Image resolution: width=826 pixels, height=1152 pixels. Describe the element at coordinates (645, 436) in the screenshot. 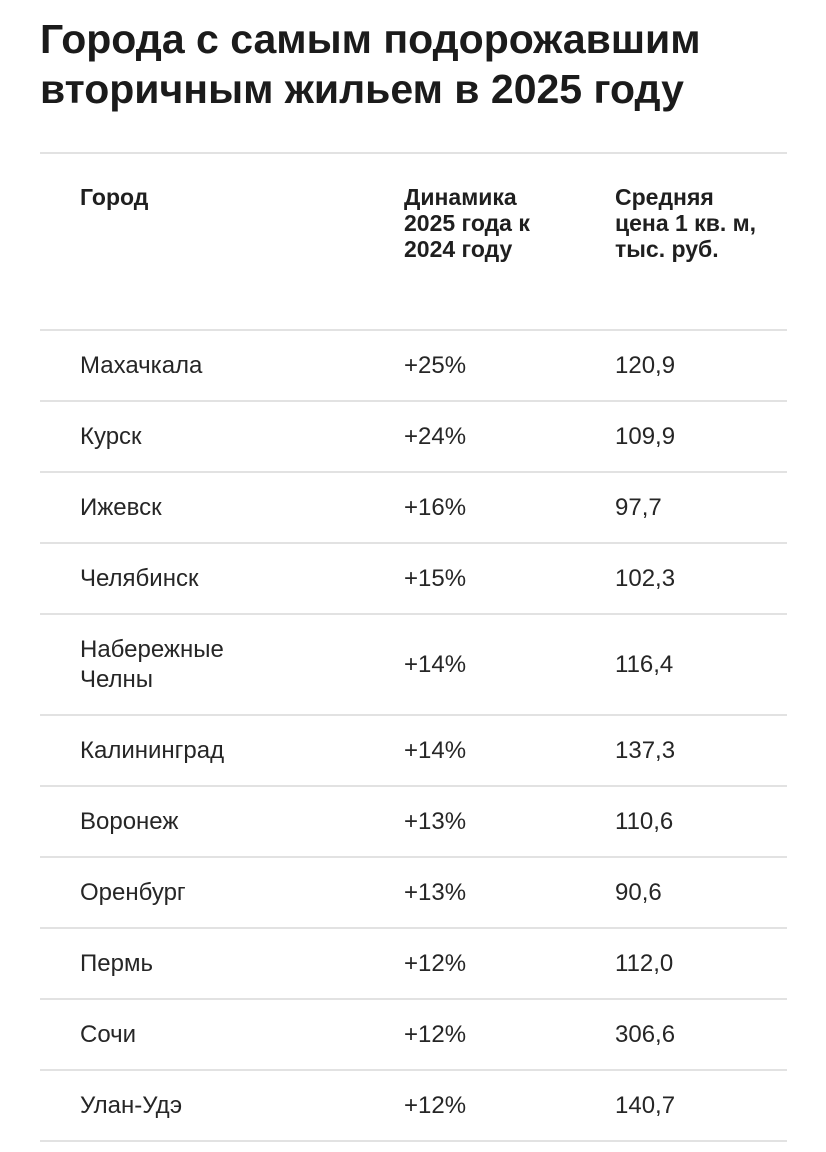

I see `cell-price: 109,9` at that location.